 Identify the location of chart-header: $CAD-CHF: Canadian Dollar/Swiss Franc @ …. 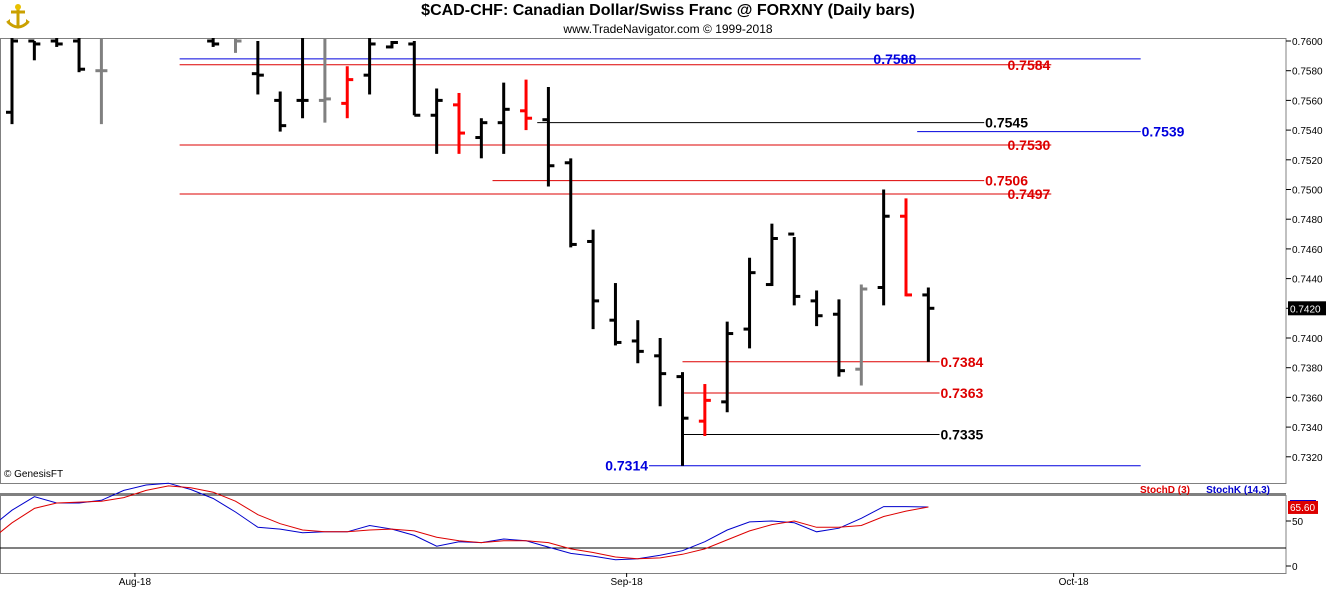
(668, 19).